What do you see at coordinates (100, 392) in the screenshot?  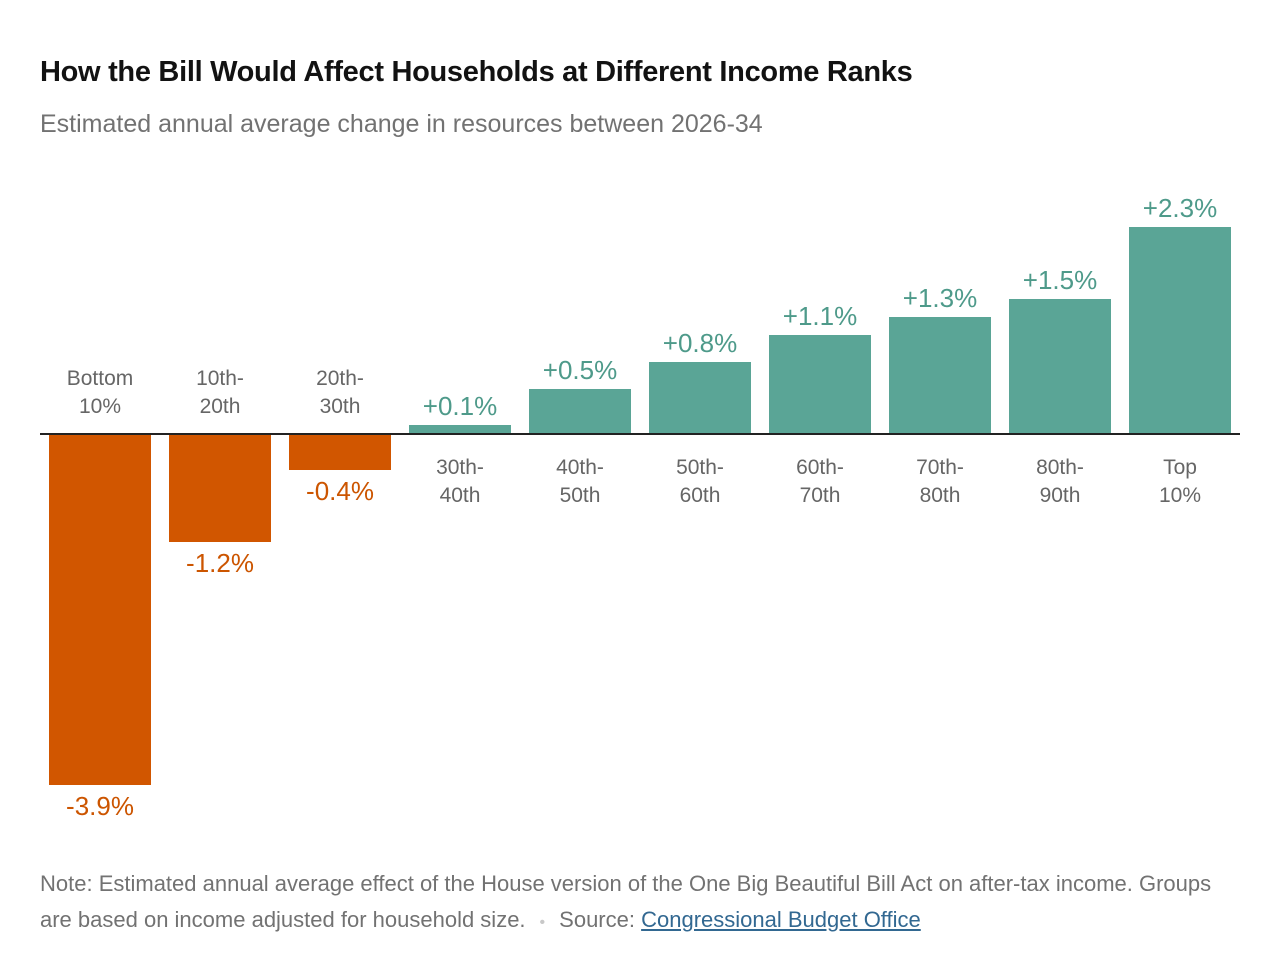 I see `category-label-0: Bottom 10%` at bounding box center [100, 392].